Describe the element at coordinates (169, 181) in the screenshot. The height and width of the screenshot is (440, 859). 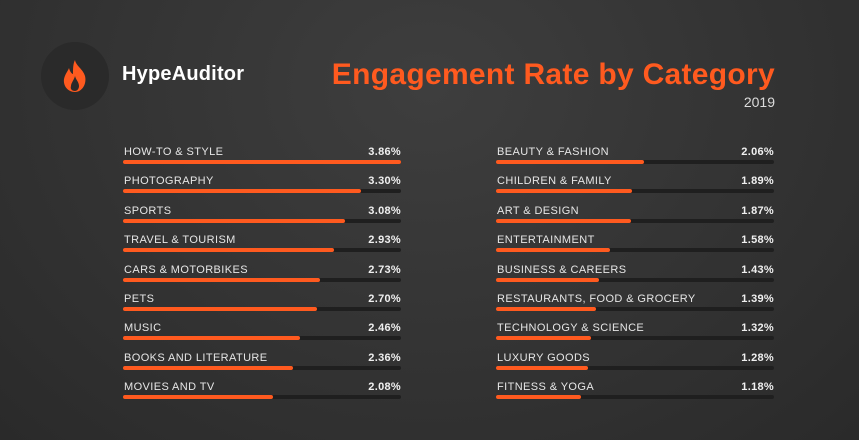
I see `bar-category-label: PHOTOGRAPHY` at that location.